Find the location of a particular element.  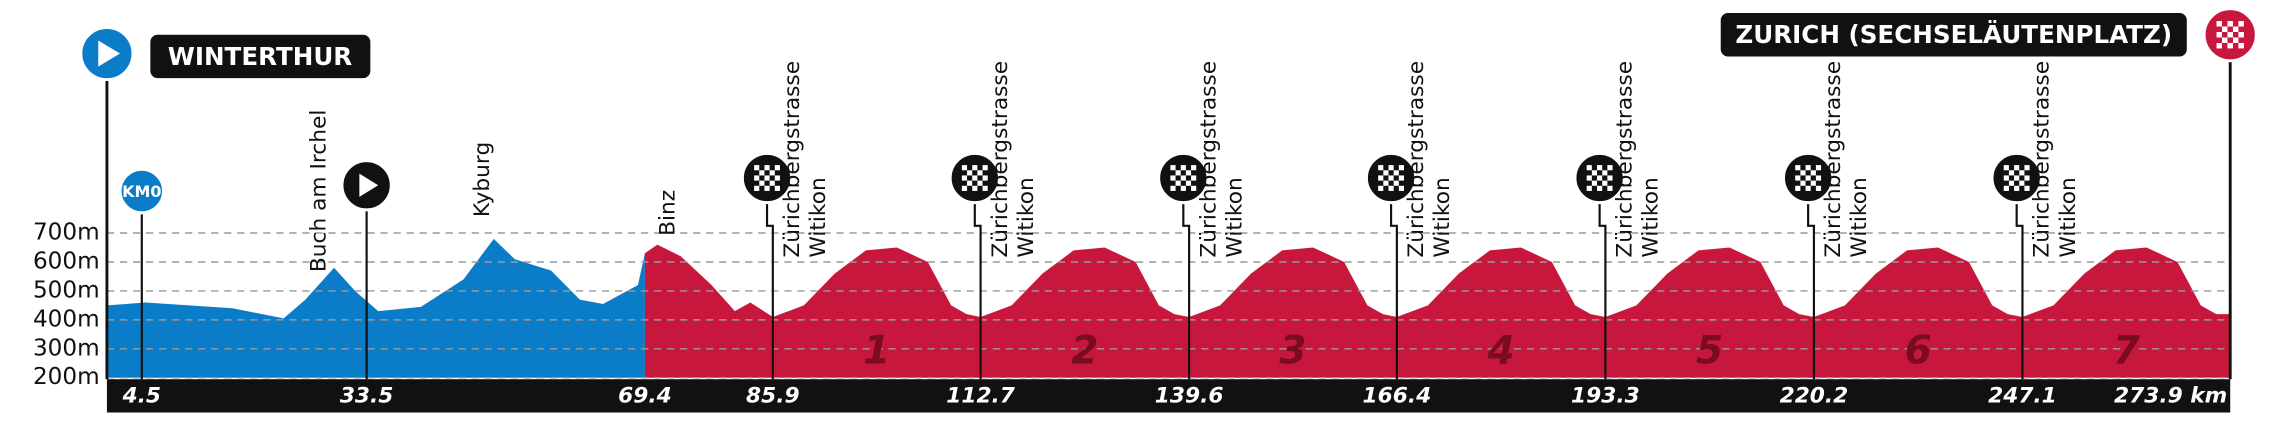

x-tick-label: 139.6 is located at coordinates (1189, 396).